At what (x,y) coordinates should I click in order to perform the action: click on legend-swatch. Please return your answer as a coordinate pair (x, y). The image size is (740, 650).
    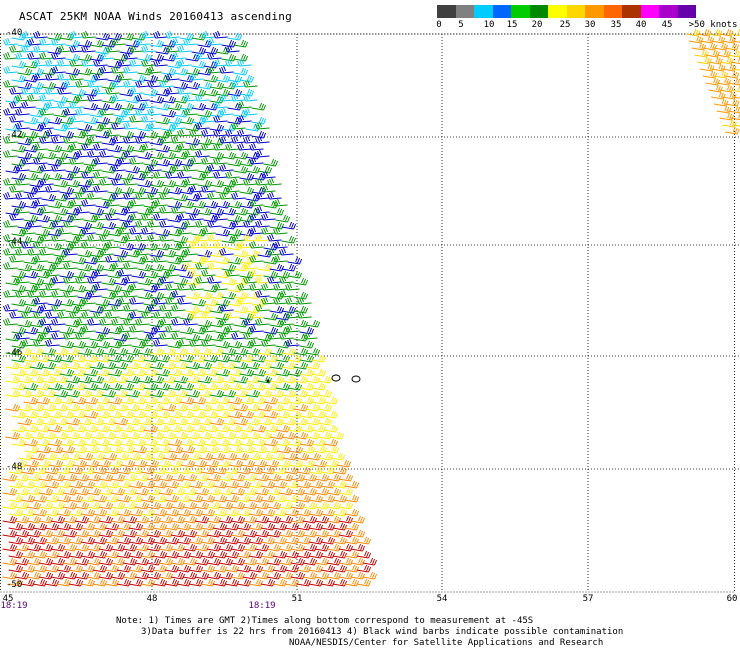
    Looking at the image, I should click on (594, 11).